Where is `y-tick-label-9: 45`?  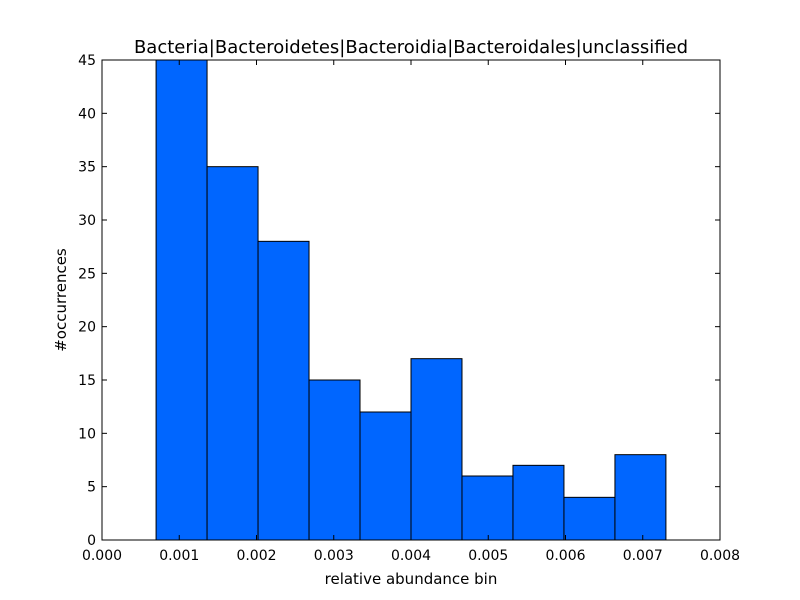
y-tick-label-9: 45 is located at coordinates (87, 61).